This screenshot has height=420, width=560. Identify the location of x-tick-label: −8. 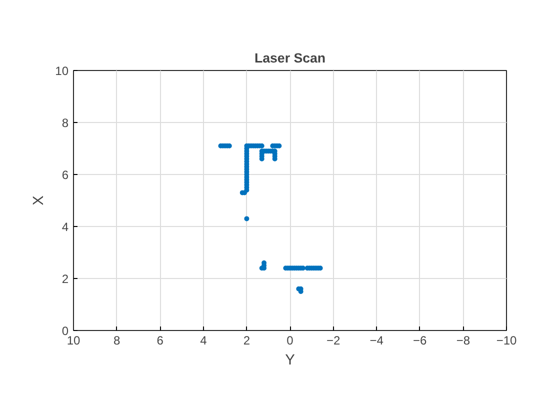
(463, 341).